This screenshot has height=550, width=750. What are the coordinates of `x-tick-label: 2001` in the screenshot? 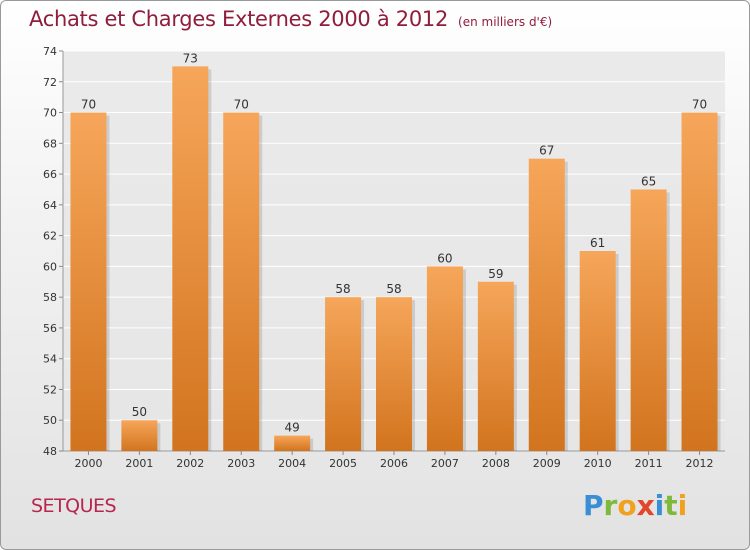 It's located at (139, 463).